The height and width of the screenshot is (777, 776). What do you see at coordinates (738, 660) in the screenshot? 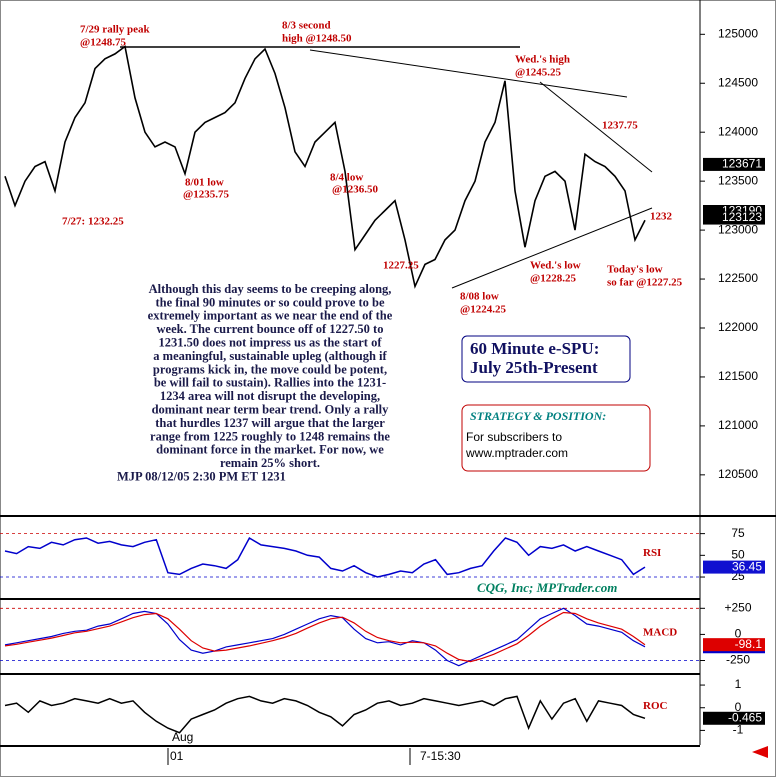
I see `y-tick-label: -250` at bounding box center [738, 660].